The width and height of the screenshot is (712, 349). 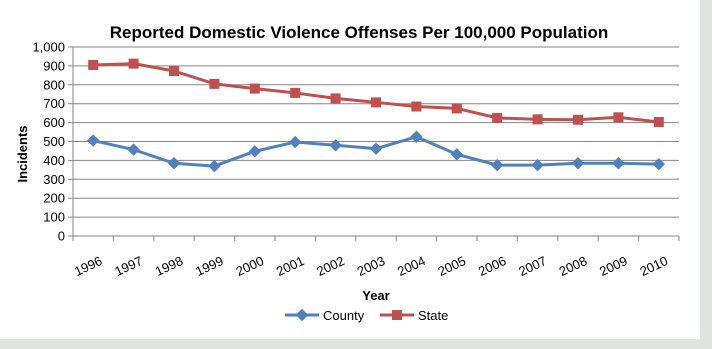 What do you see at coordinates (366, 315) in the screenshot?
I see `legend: County State` at bounding box center [366, 315].